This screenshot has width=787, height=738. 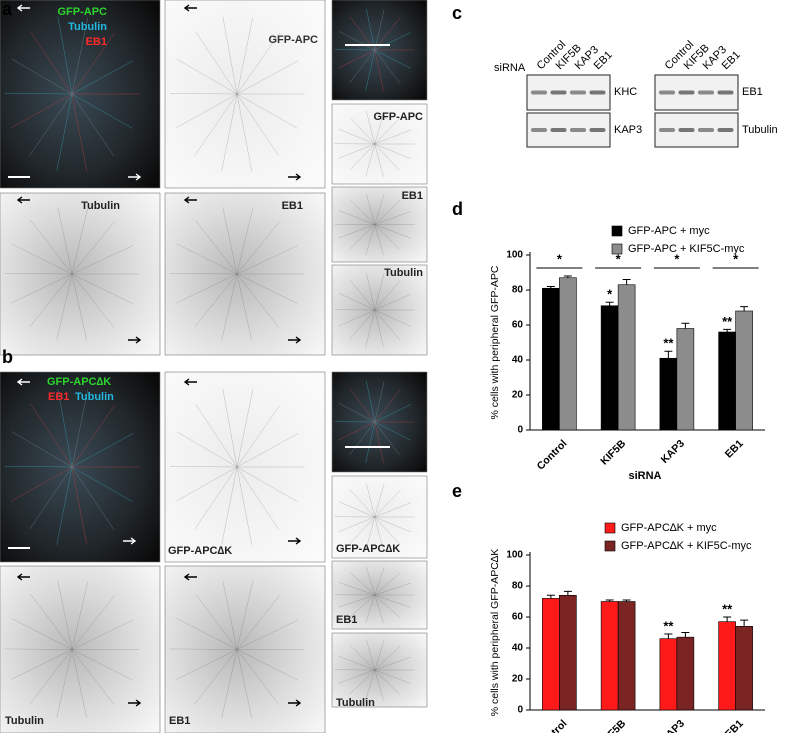 I want to click on y-axis-label: % cells with peripheral GFP-APC∆K, so click(x=495, y=632).